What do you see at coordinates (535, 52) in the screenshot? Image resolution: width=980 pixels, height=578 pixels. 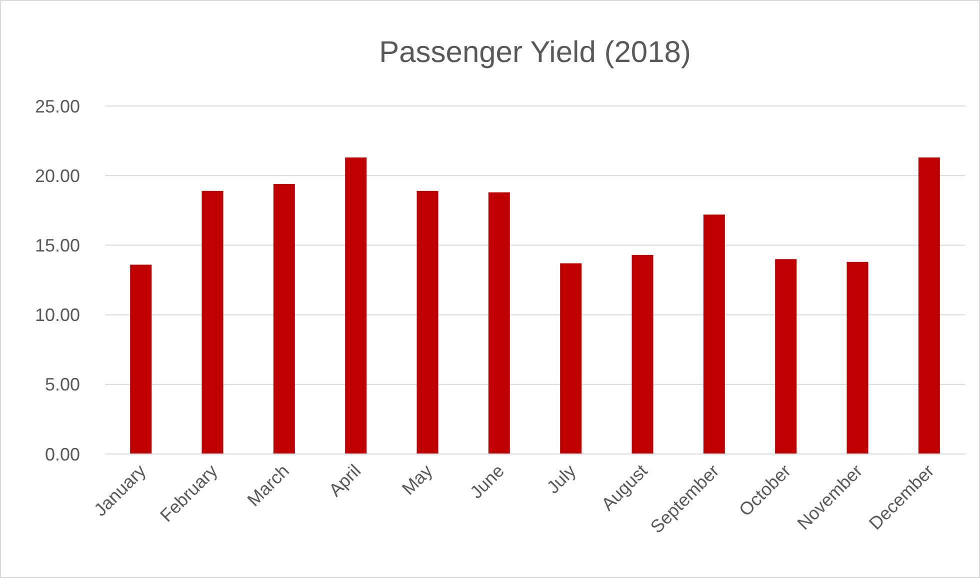 I see `chart-title: Passenger Yield (2018)` at bounding box center [535, 52].